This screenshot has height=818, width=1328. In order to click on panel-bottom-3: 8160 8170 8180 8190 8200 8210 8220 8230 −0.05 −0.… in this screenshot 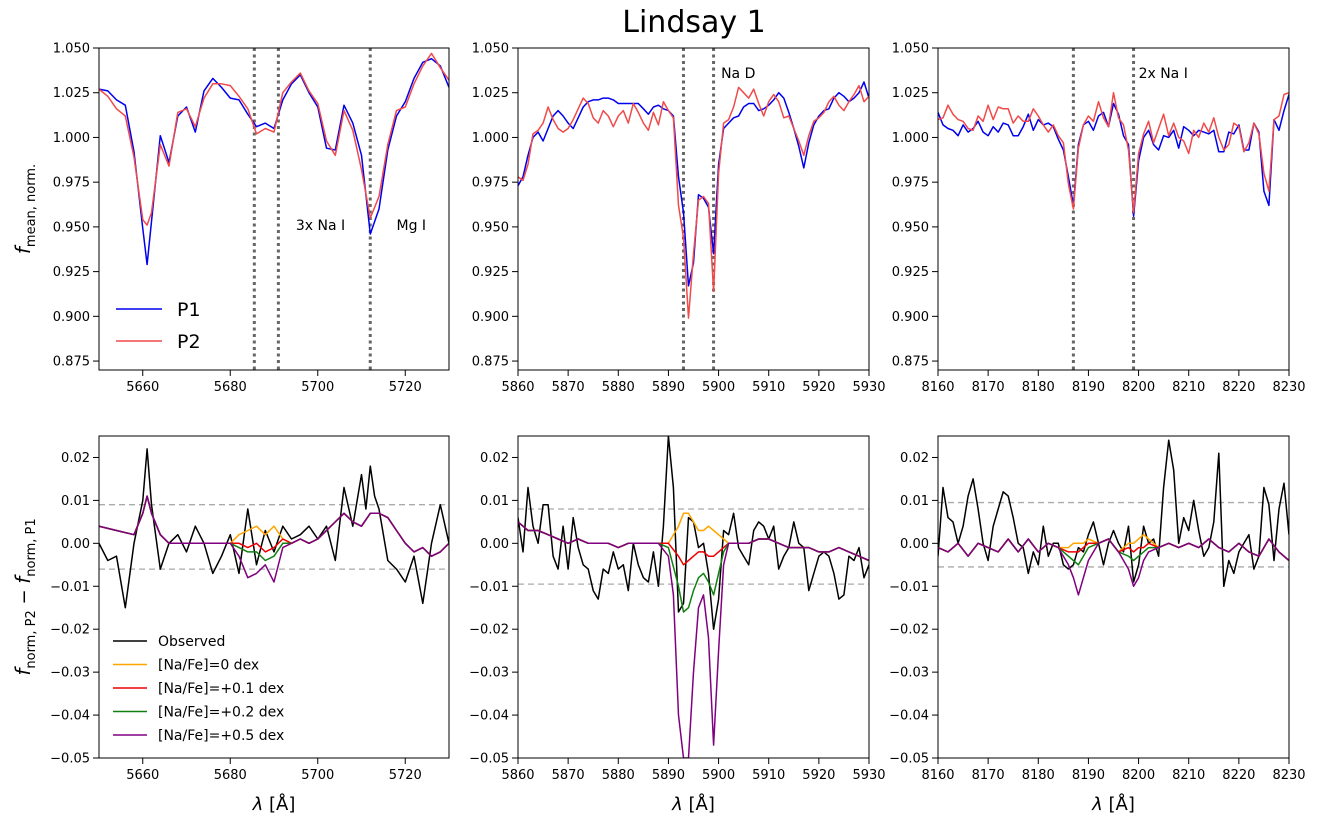, I will do `click(1097, 625)`.